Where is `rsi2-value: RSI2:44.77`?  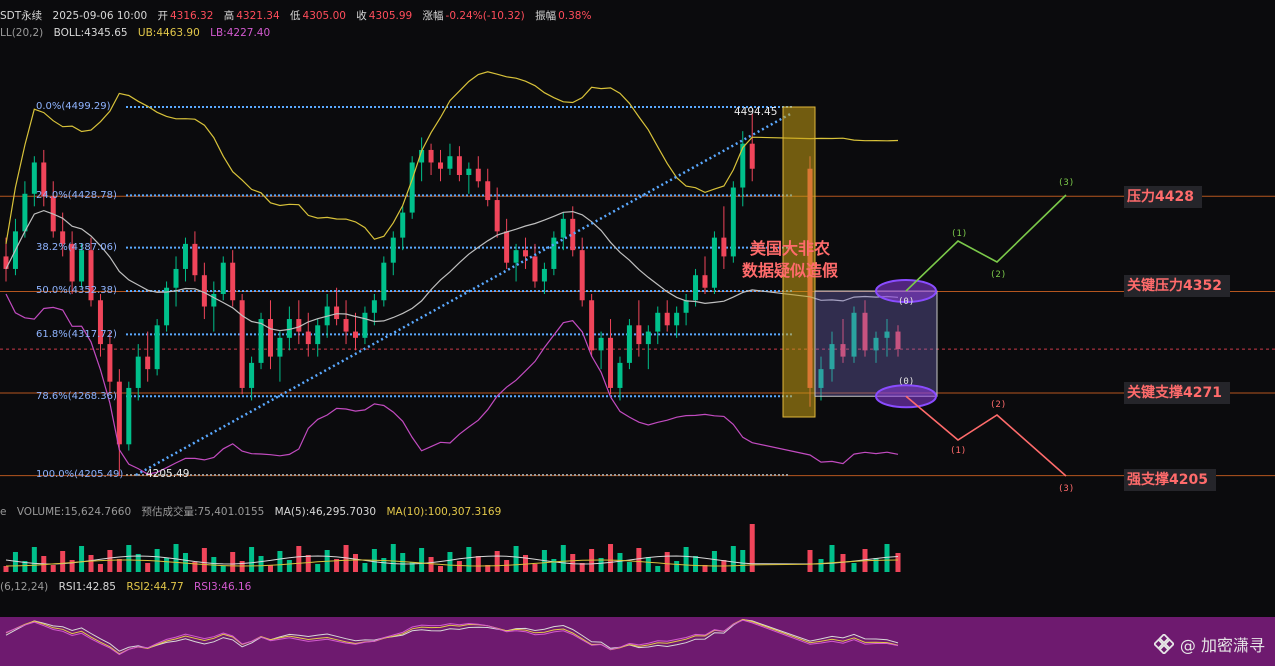
rsi2-value: RSI2:44.77 is located at coordinates (155, 587).